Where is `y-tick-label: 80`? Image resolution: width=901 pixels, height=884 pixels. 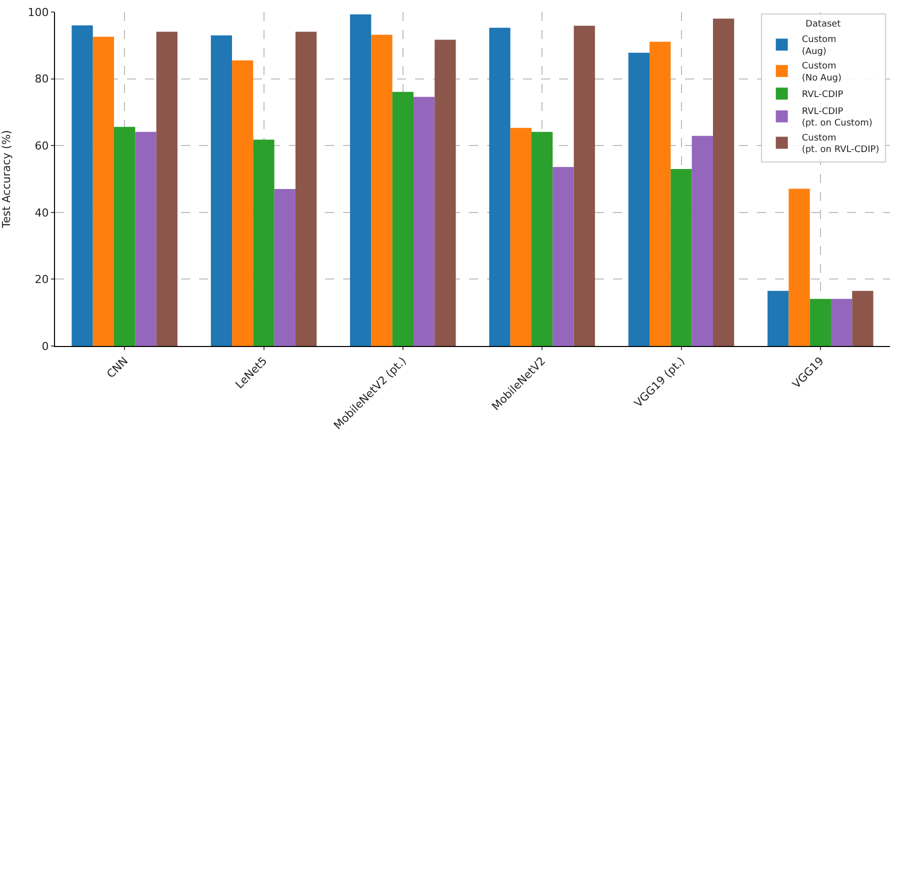 y-tick-label: 80 is located at coordinates (41, 79).